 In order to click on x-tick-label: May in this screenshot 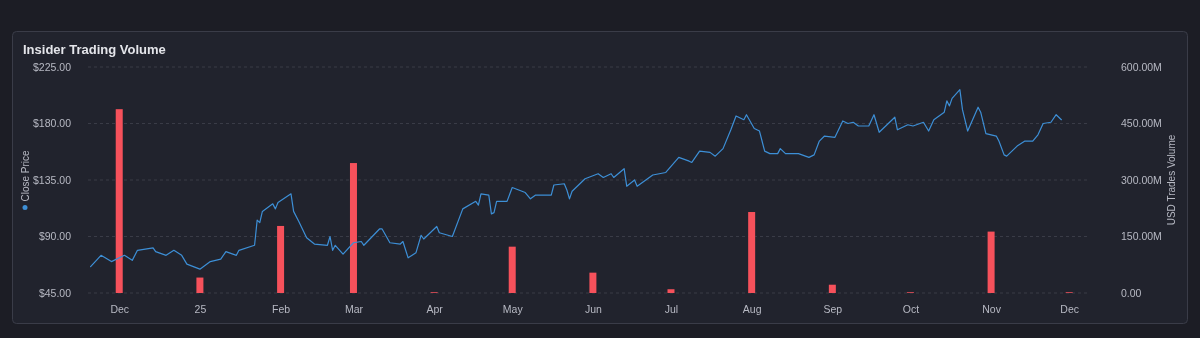, I will do `click(513, 309)`.